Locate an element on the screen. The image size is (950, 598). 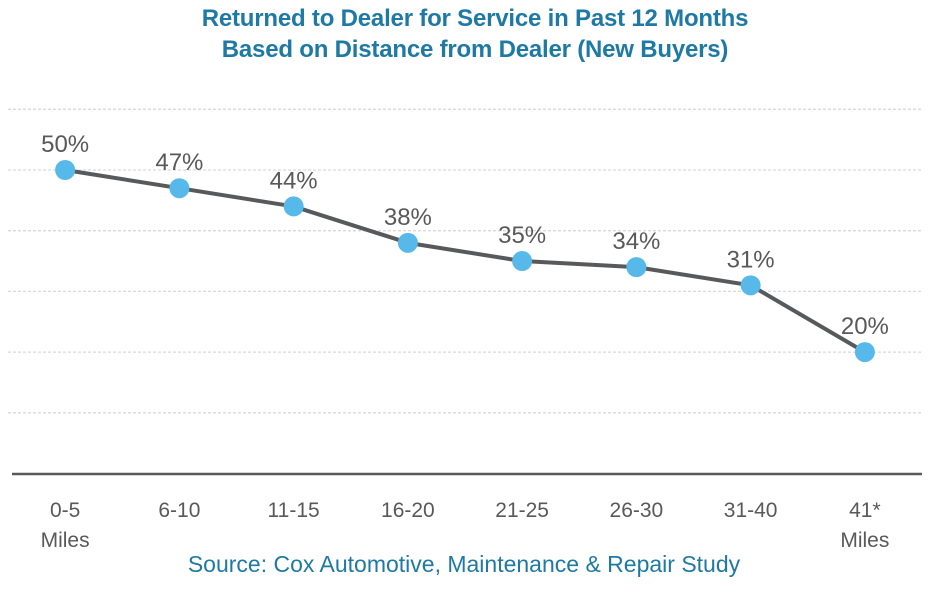
data-point-label: 35% is located at coordinates (522, 235).